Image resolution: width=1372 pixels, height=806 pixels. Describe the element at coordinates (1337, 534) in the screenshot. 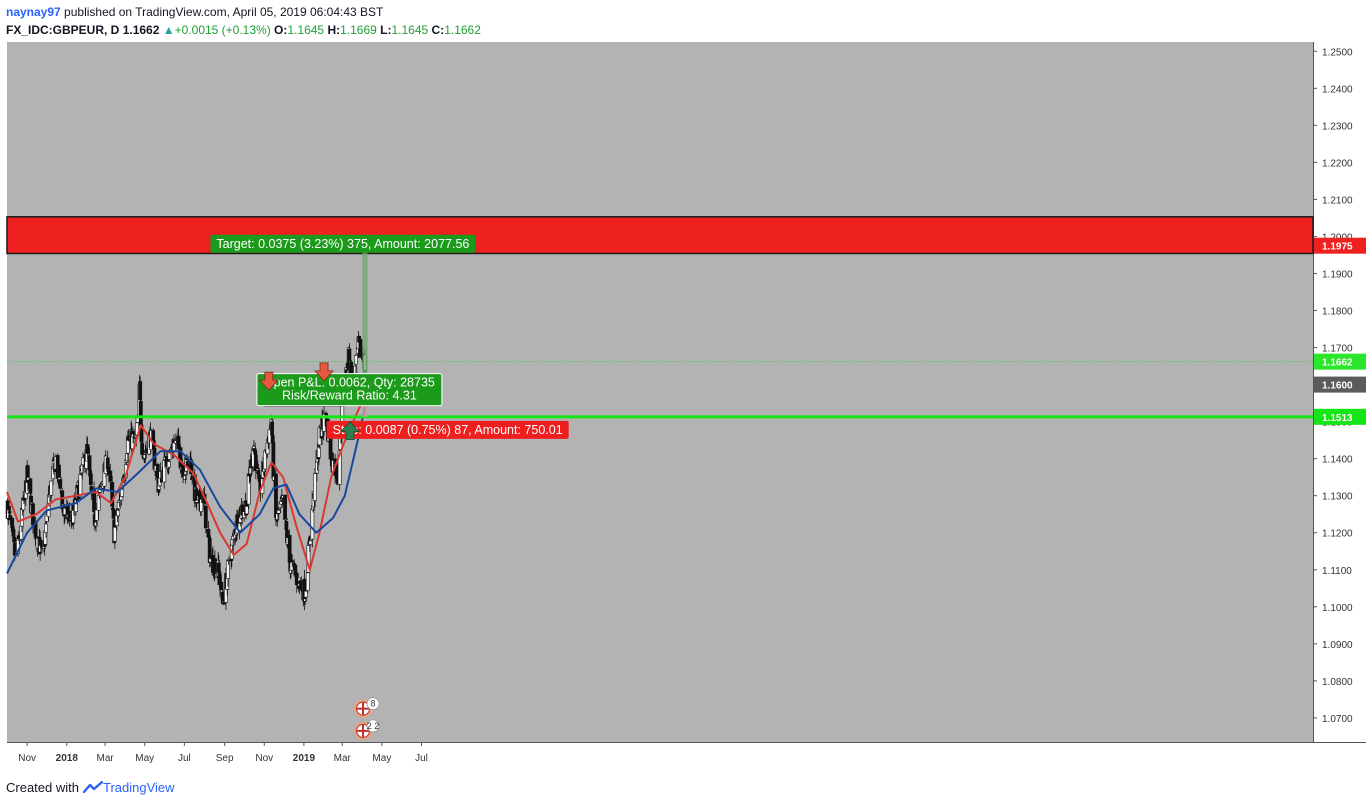

I see `y-tick-label: 1.1200` at that location.